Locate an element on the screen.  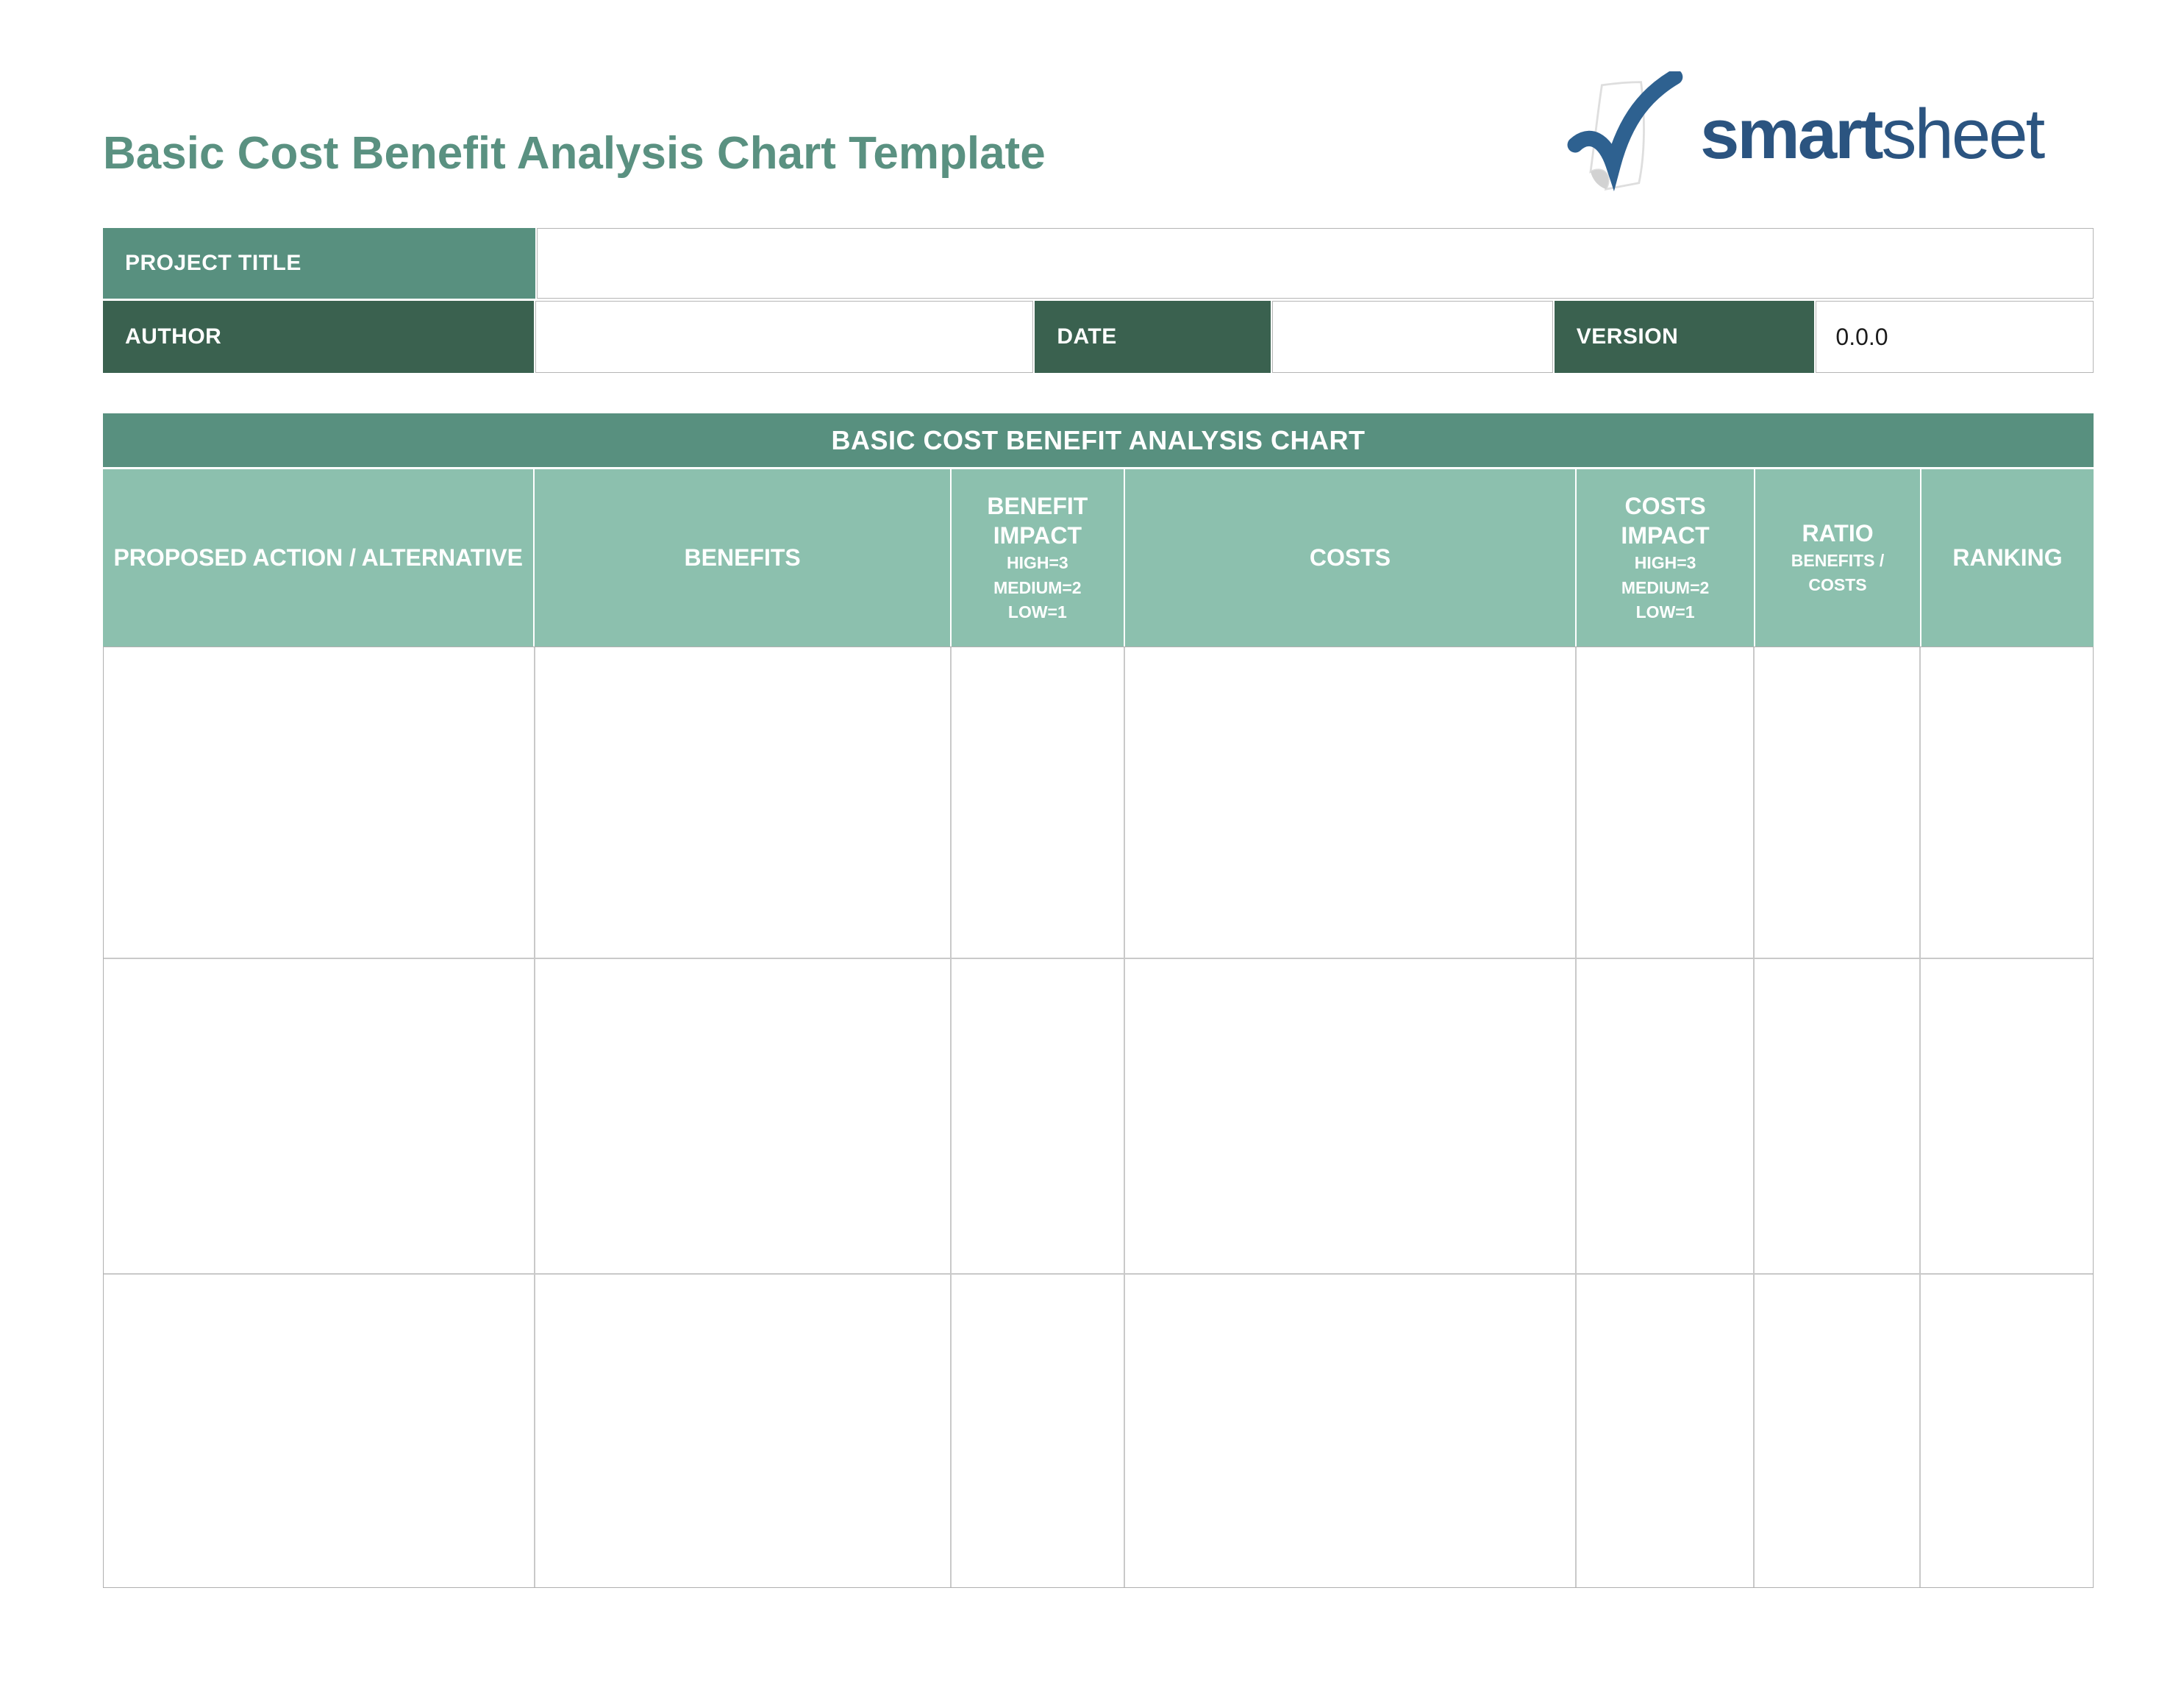
body-cell-r2c7 is located at coordinates (2007, 1116).